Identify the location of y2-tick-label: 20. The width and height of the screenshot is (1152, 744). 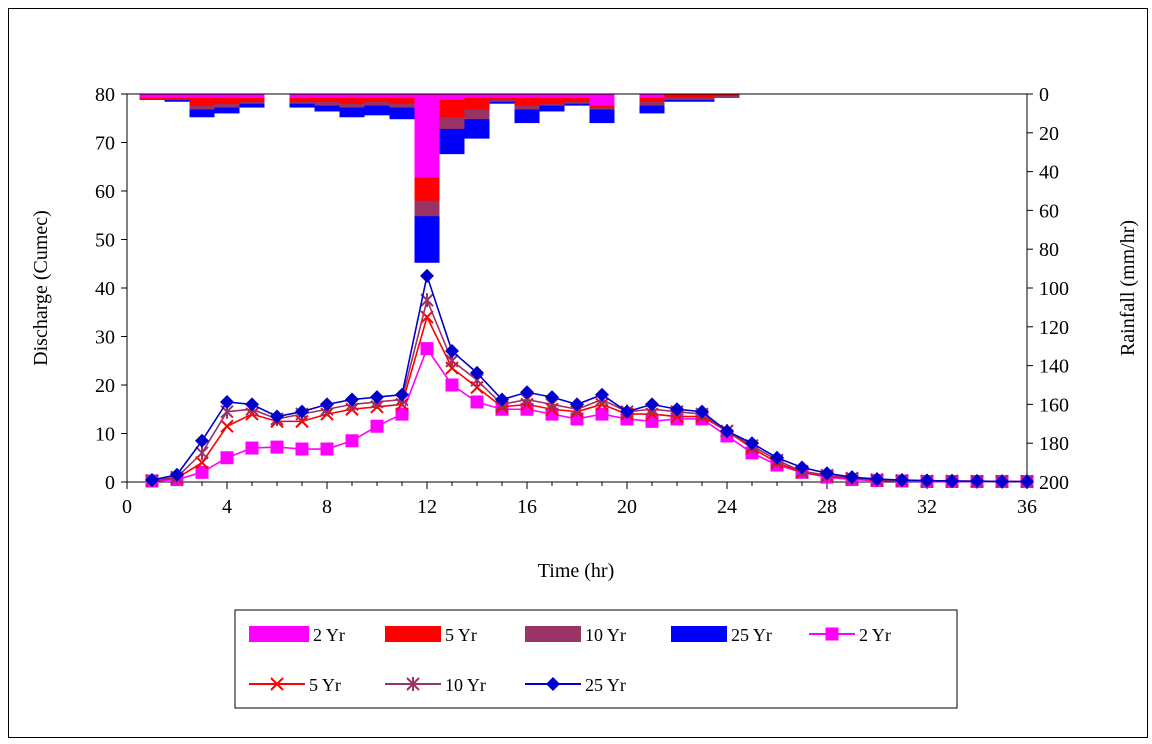
(1049, 134).